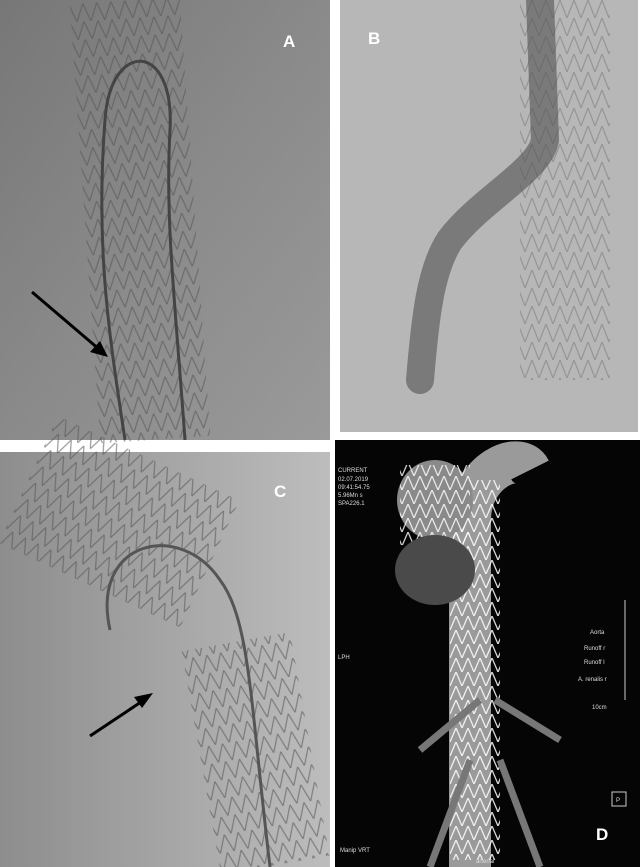 Image resolution: width=640 pixels, height=867 pixels. Describe the element at coordinates (350, 496) in the screenshot. I see `overlay-header: 5.96Mn s` at that location.